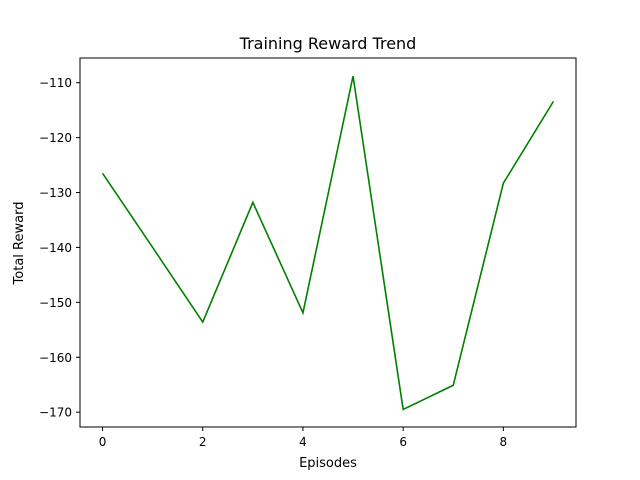  Describe the element at coordinates (55, 83) in the screenshot. I see `y-tick-label: −110` at that location.